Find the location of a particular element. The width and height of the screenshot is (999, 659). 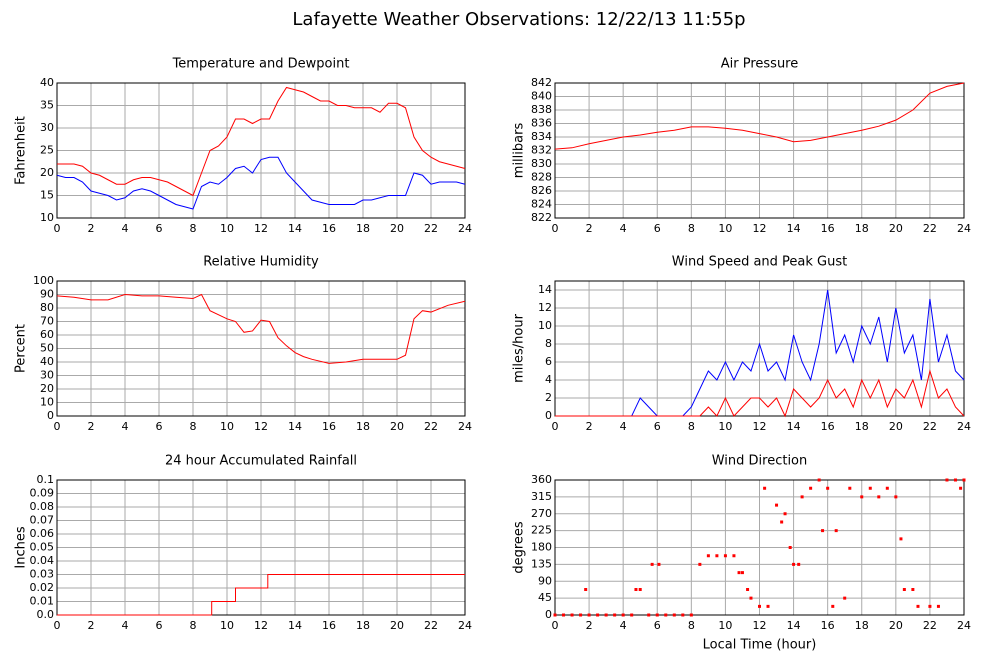

y-tick-label: 10 is located at coordinates (47, 217).